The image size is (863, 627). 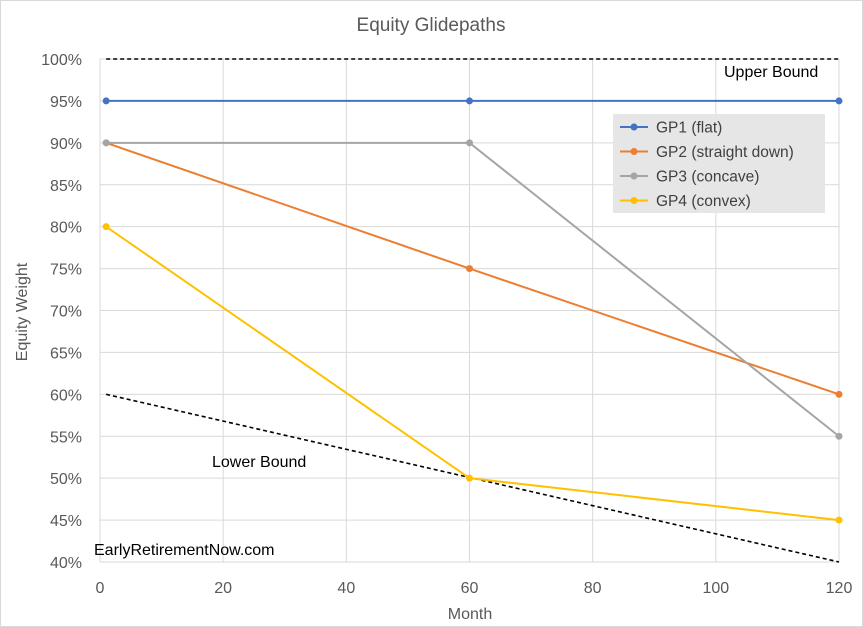 What do you see at coordinates (703, 201) in the screenshot?
I see `legend-label: GP4 (convex)` at bounding box center [703, 201].